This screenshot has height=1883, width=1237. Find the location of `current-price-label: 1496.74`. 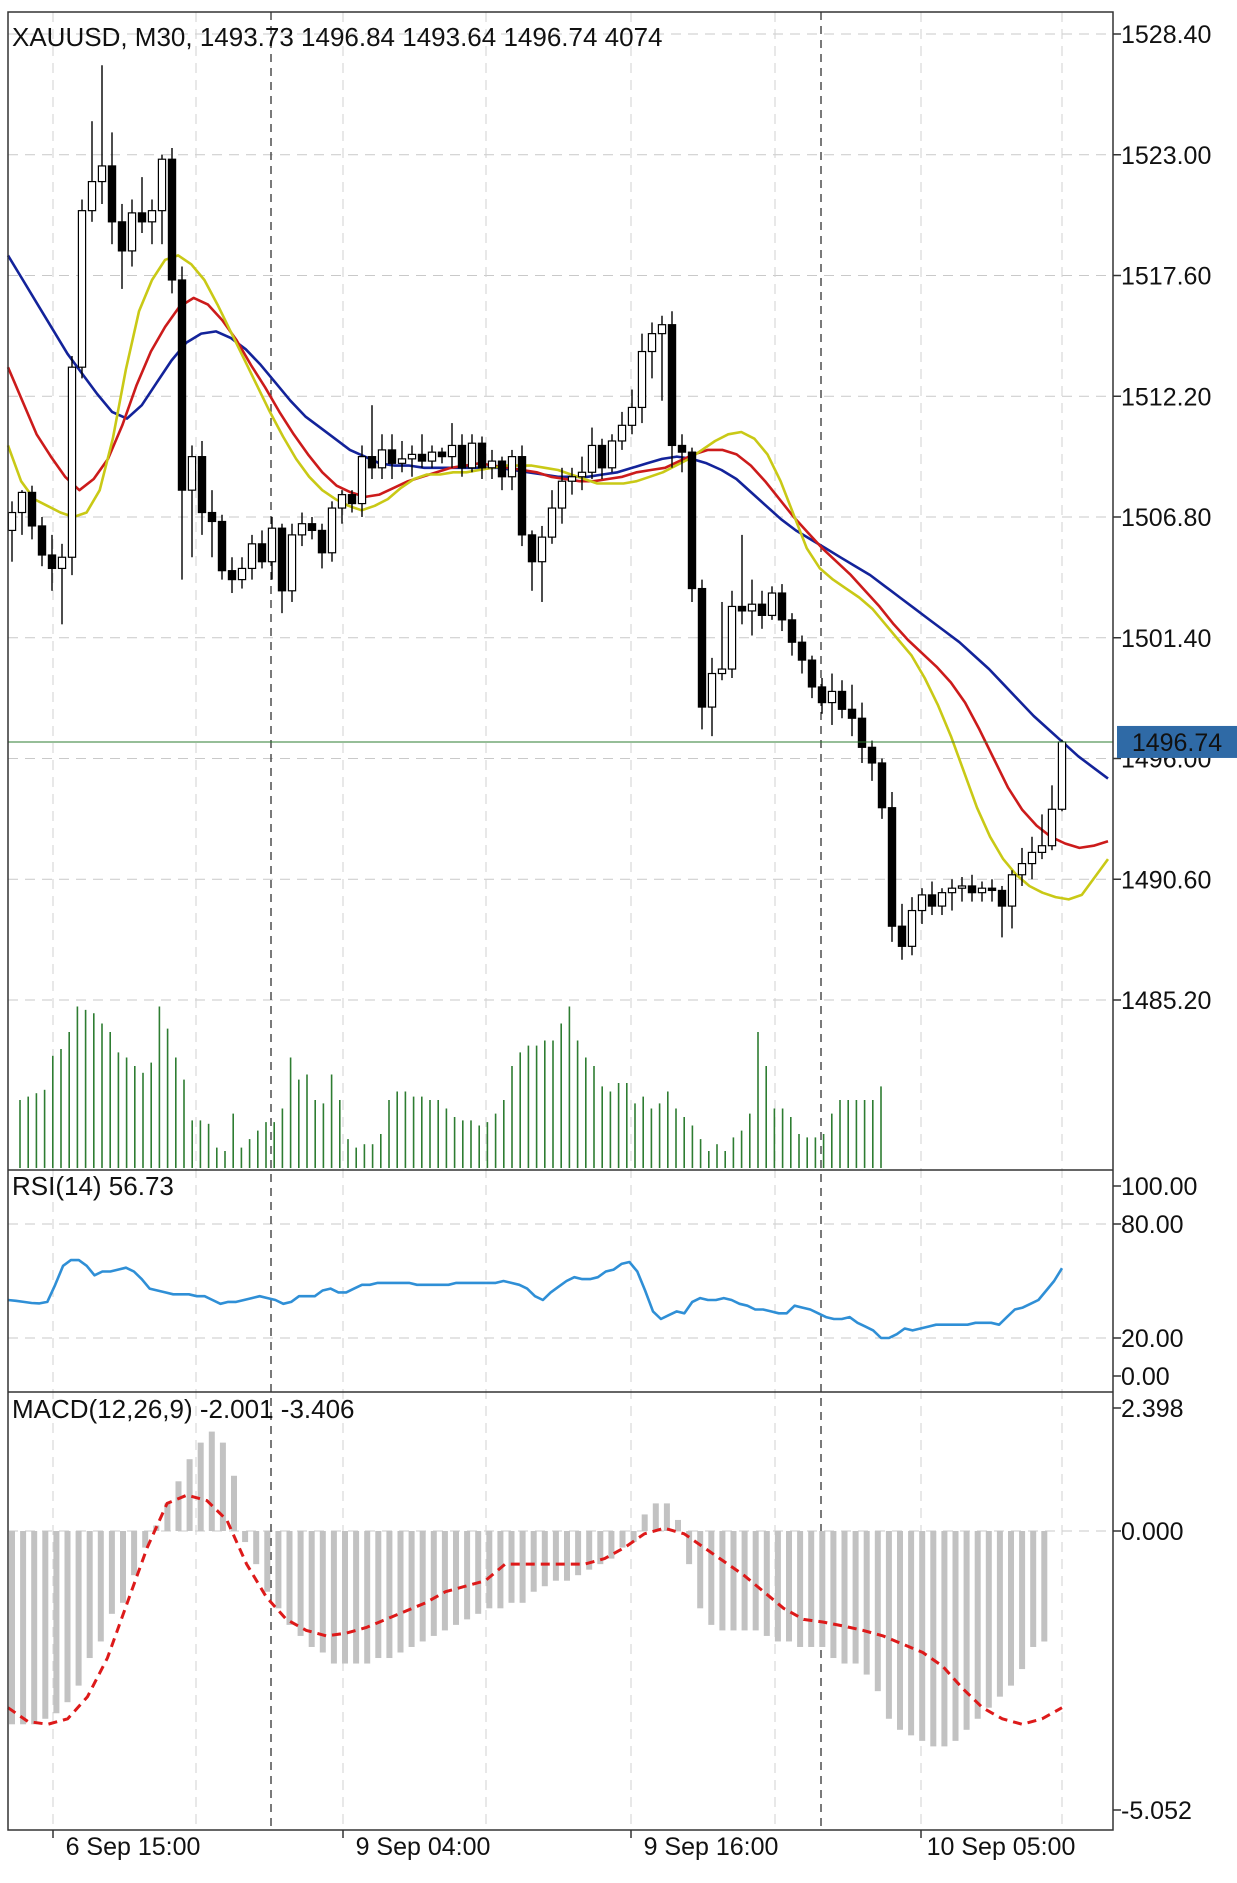

current-price-label: 1496.74 is located at coordinates (1177, 743).